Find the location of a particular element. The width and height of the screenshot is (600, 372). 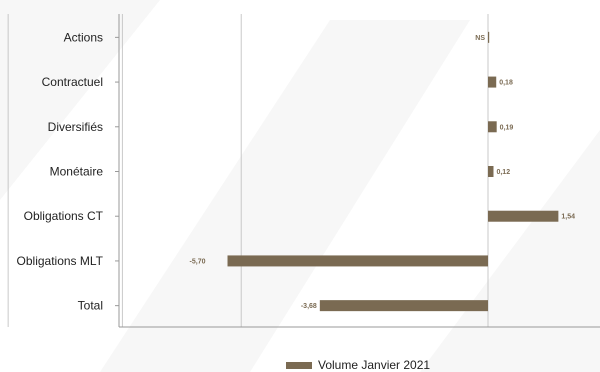

category-label: Monétaire is located at coordinates (77, 172).